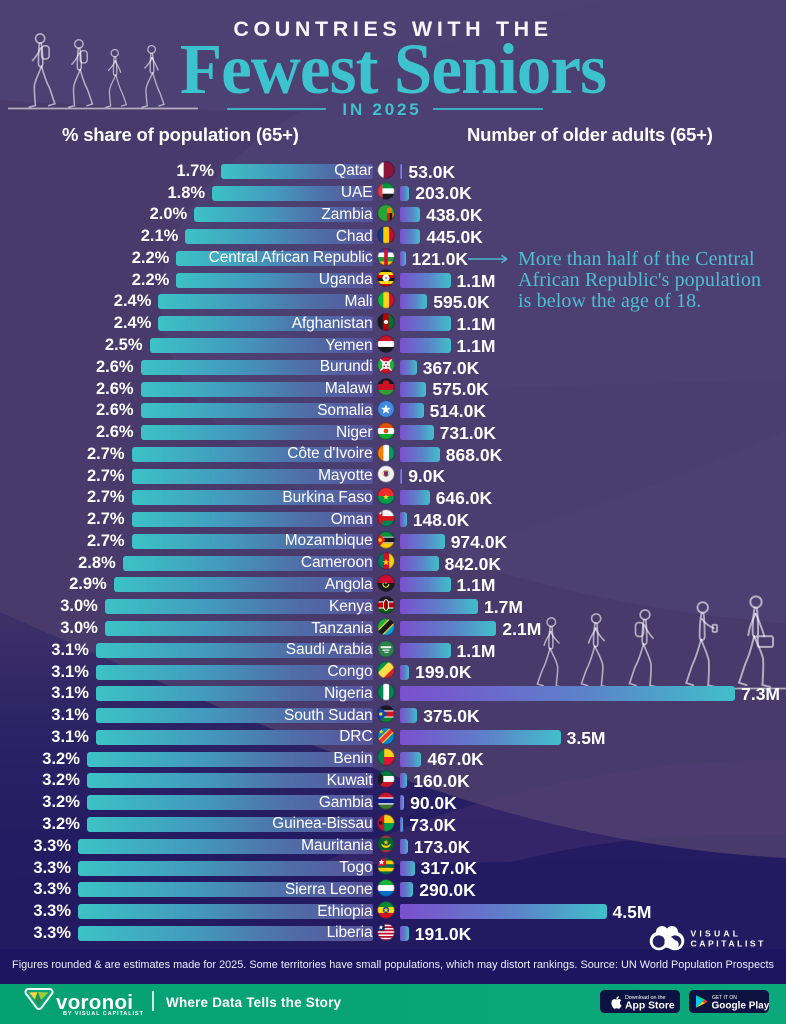 The height and width of the screenshot is (1024, 786). Describe the element at coordinates (650, 1006) in the screenshot. I see `svg-text: App Store` at that location.